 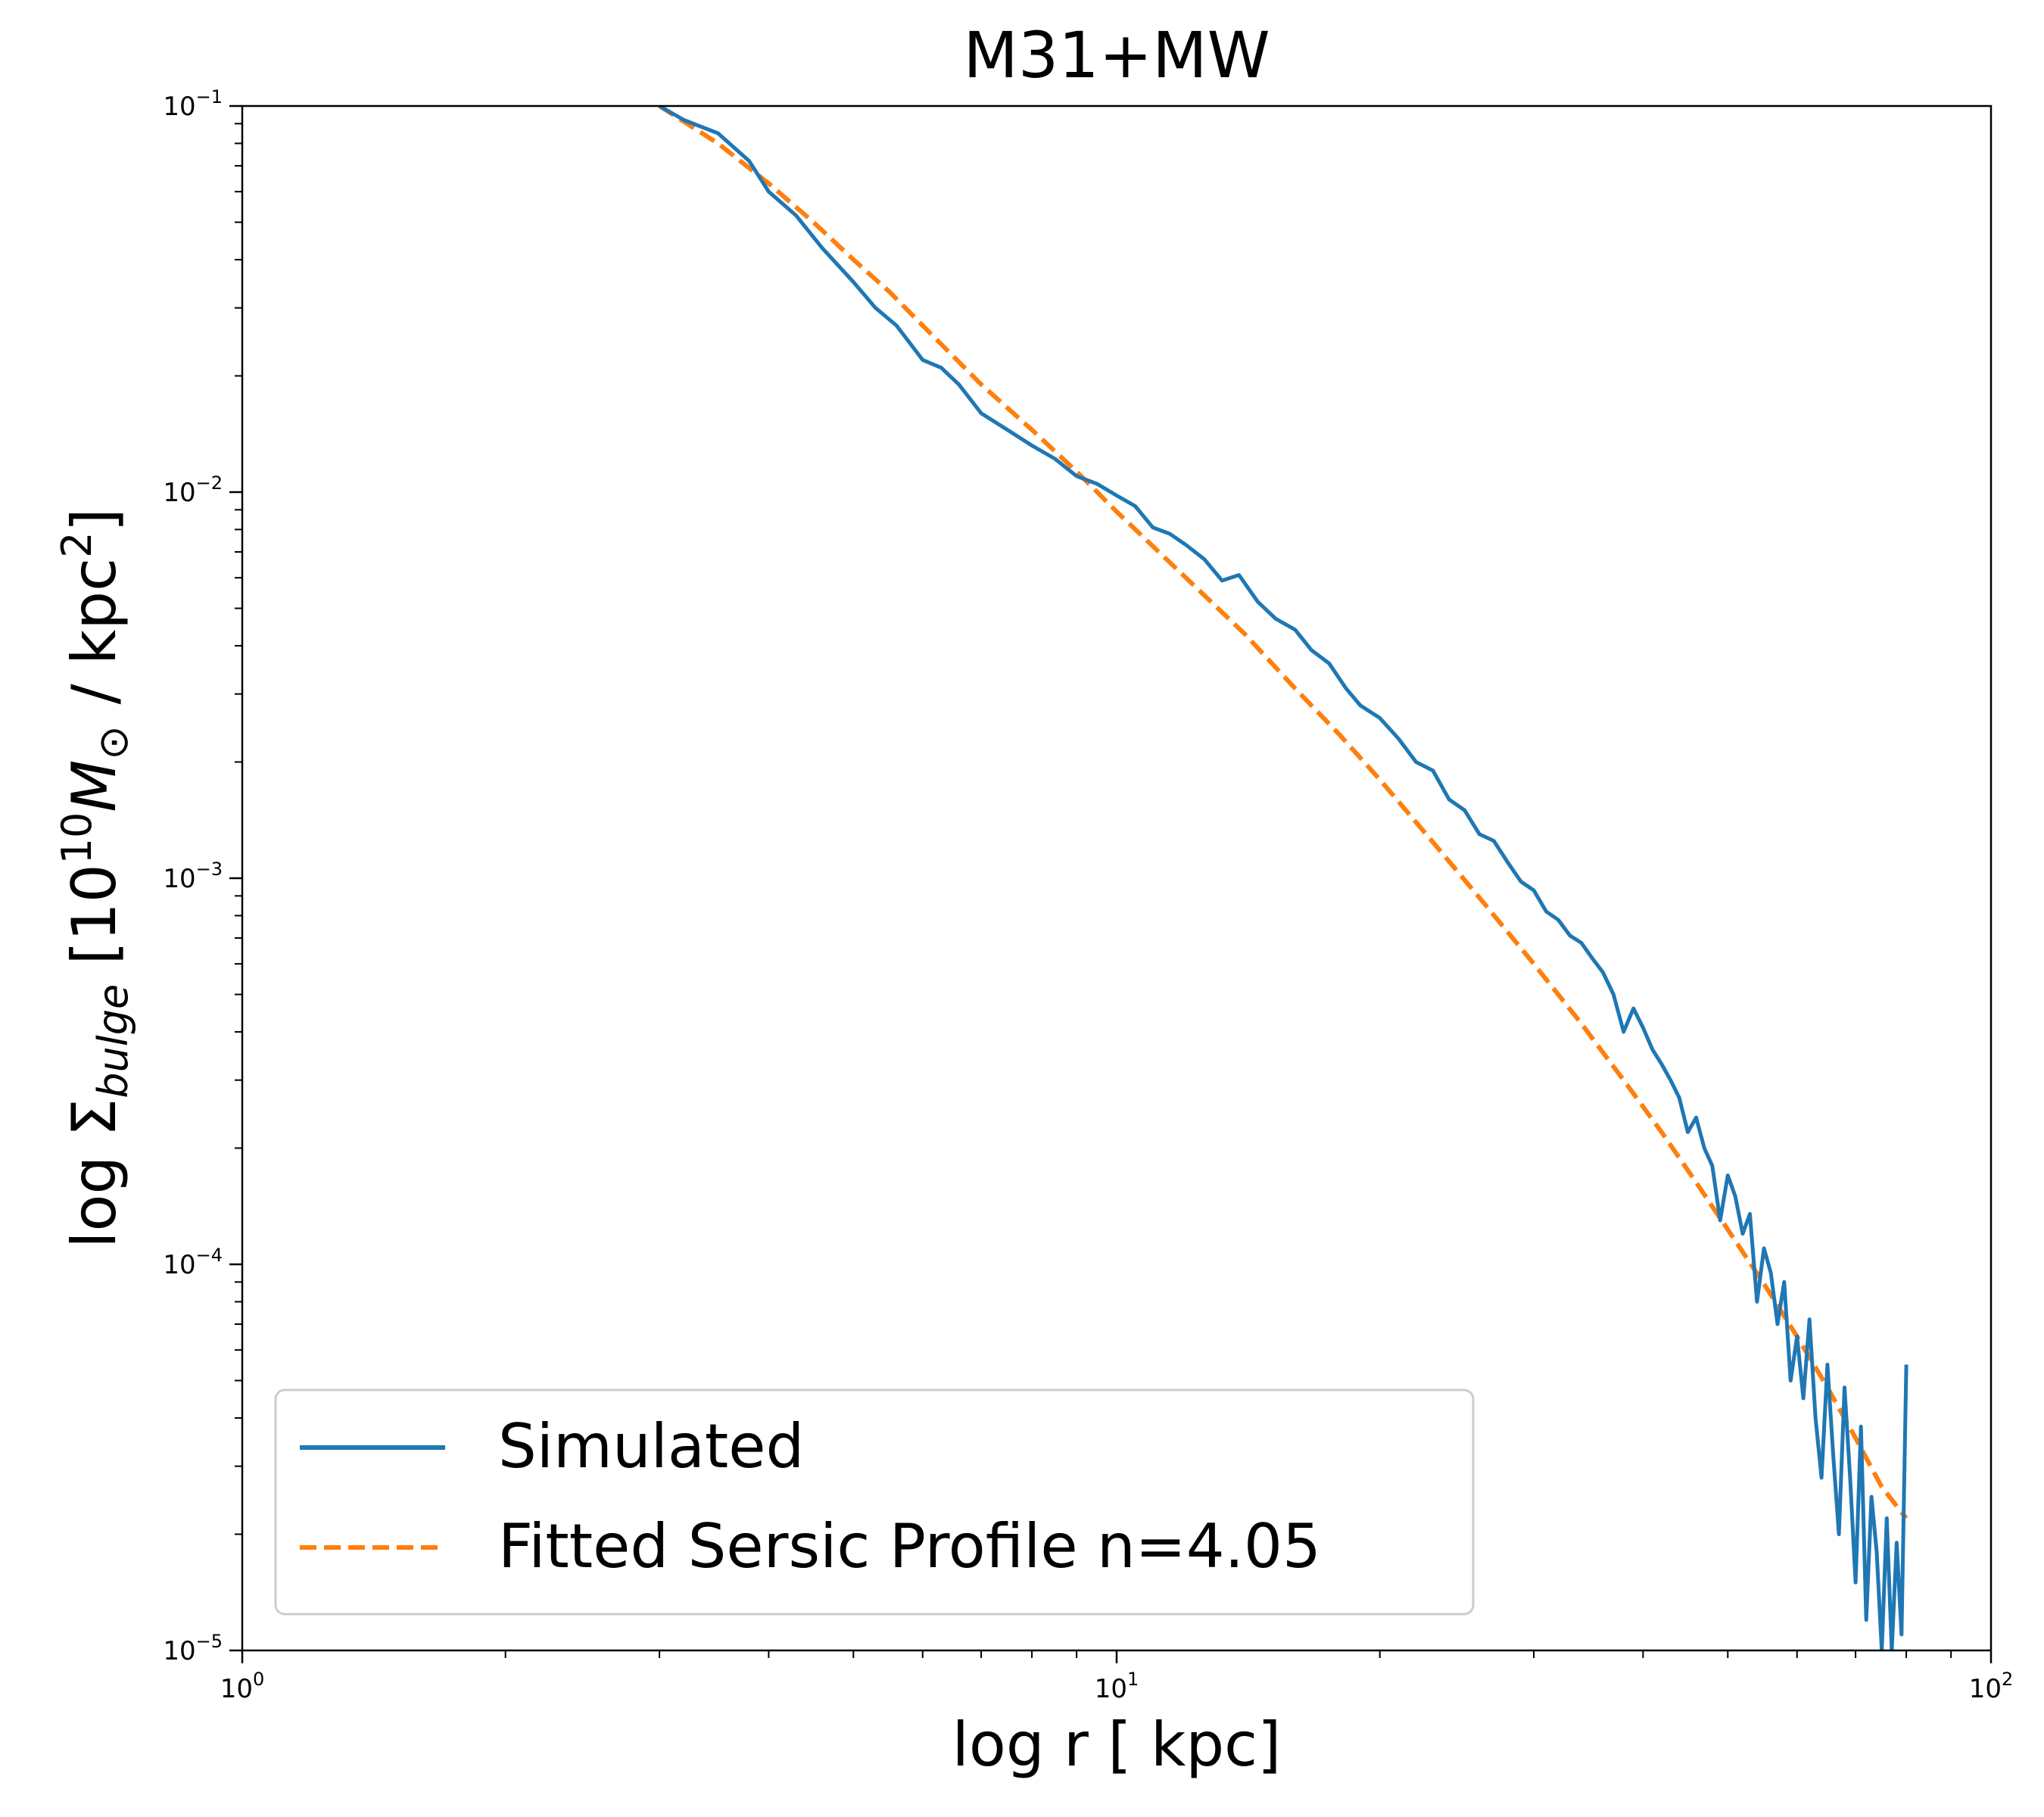 I want to click on chart-title: M31+MW, so click(x=1116, y=55).